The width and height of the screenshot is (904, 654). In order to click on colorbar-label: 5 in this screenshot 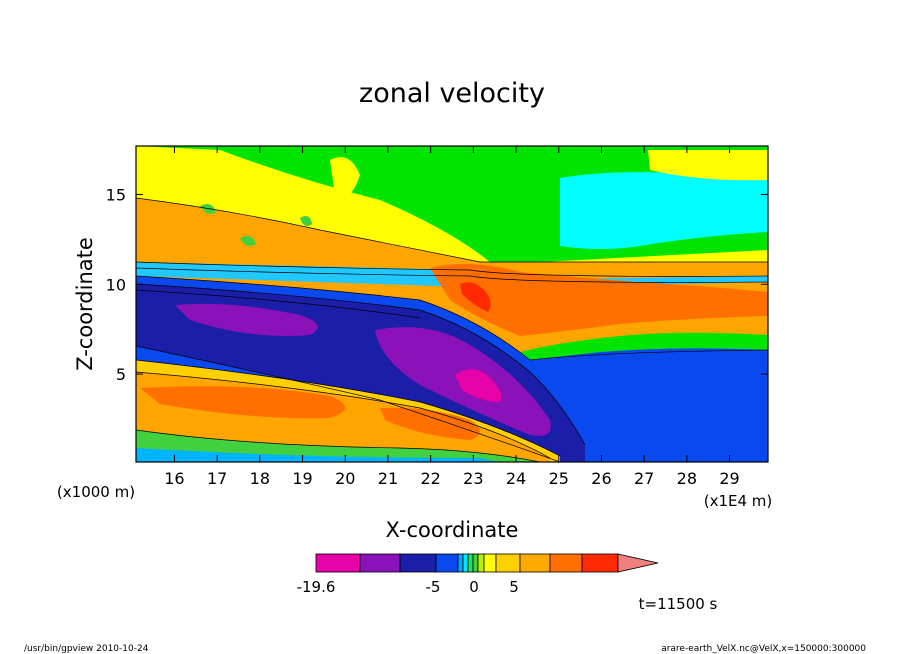, I will do `click(514, 587)`.